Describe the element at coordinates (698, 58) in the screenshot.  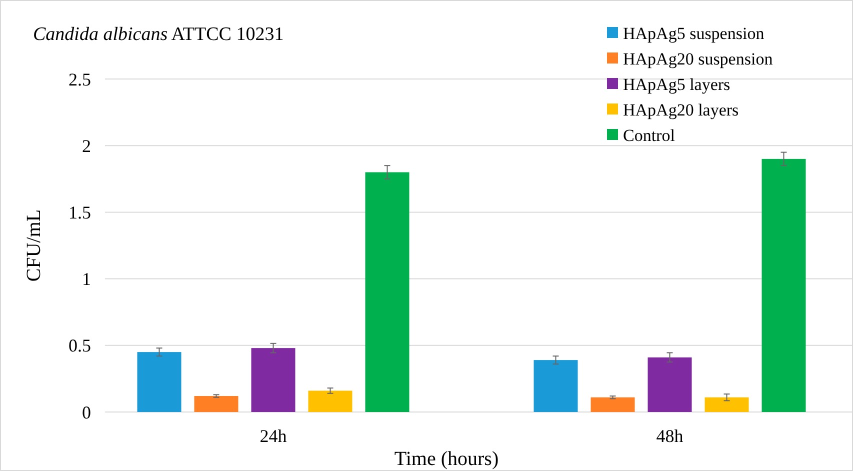
I see `legend-label: HApAg20 suspension` at that location.